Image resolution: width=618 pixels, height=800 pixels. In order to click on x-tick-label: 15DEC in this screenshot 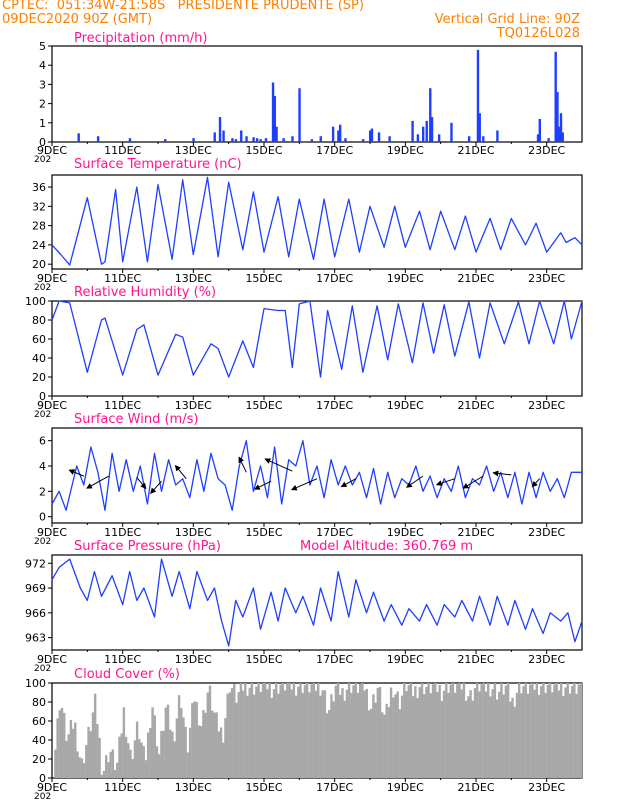, I will do `click(263, 532)`.